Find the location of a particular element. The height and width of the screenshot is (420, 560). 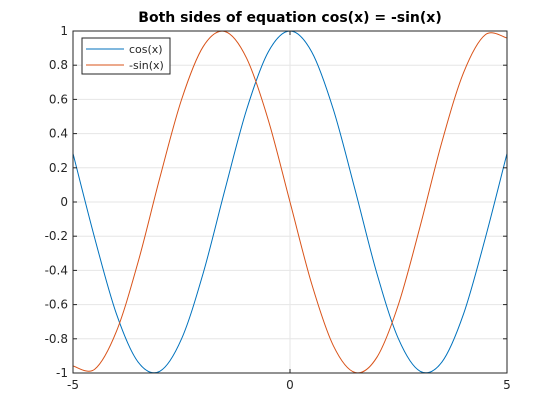

legend-label-neg-sin: -sin(x) is located at coordinates (146, 65).